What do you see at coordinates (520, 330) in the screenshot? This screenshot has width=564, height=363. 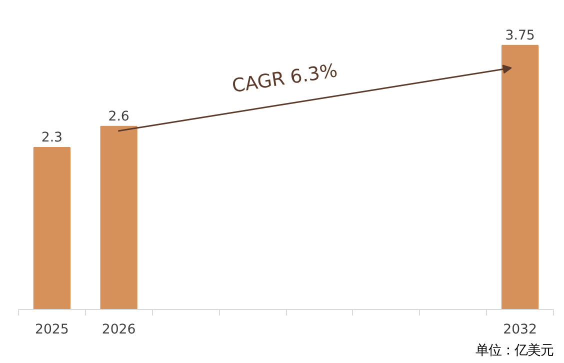 I see `x-tick-label: 2032` at bounding box center [520, 330].